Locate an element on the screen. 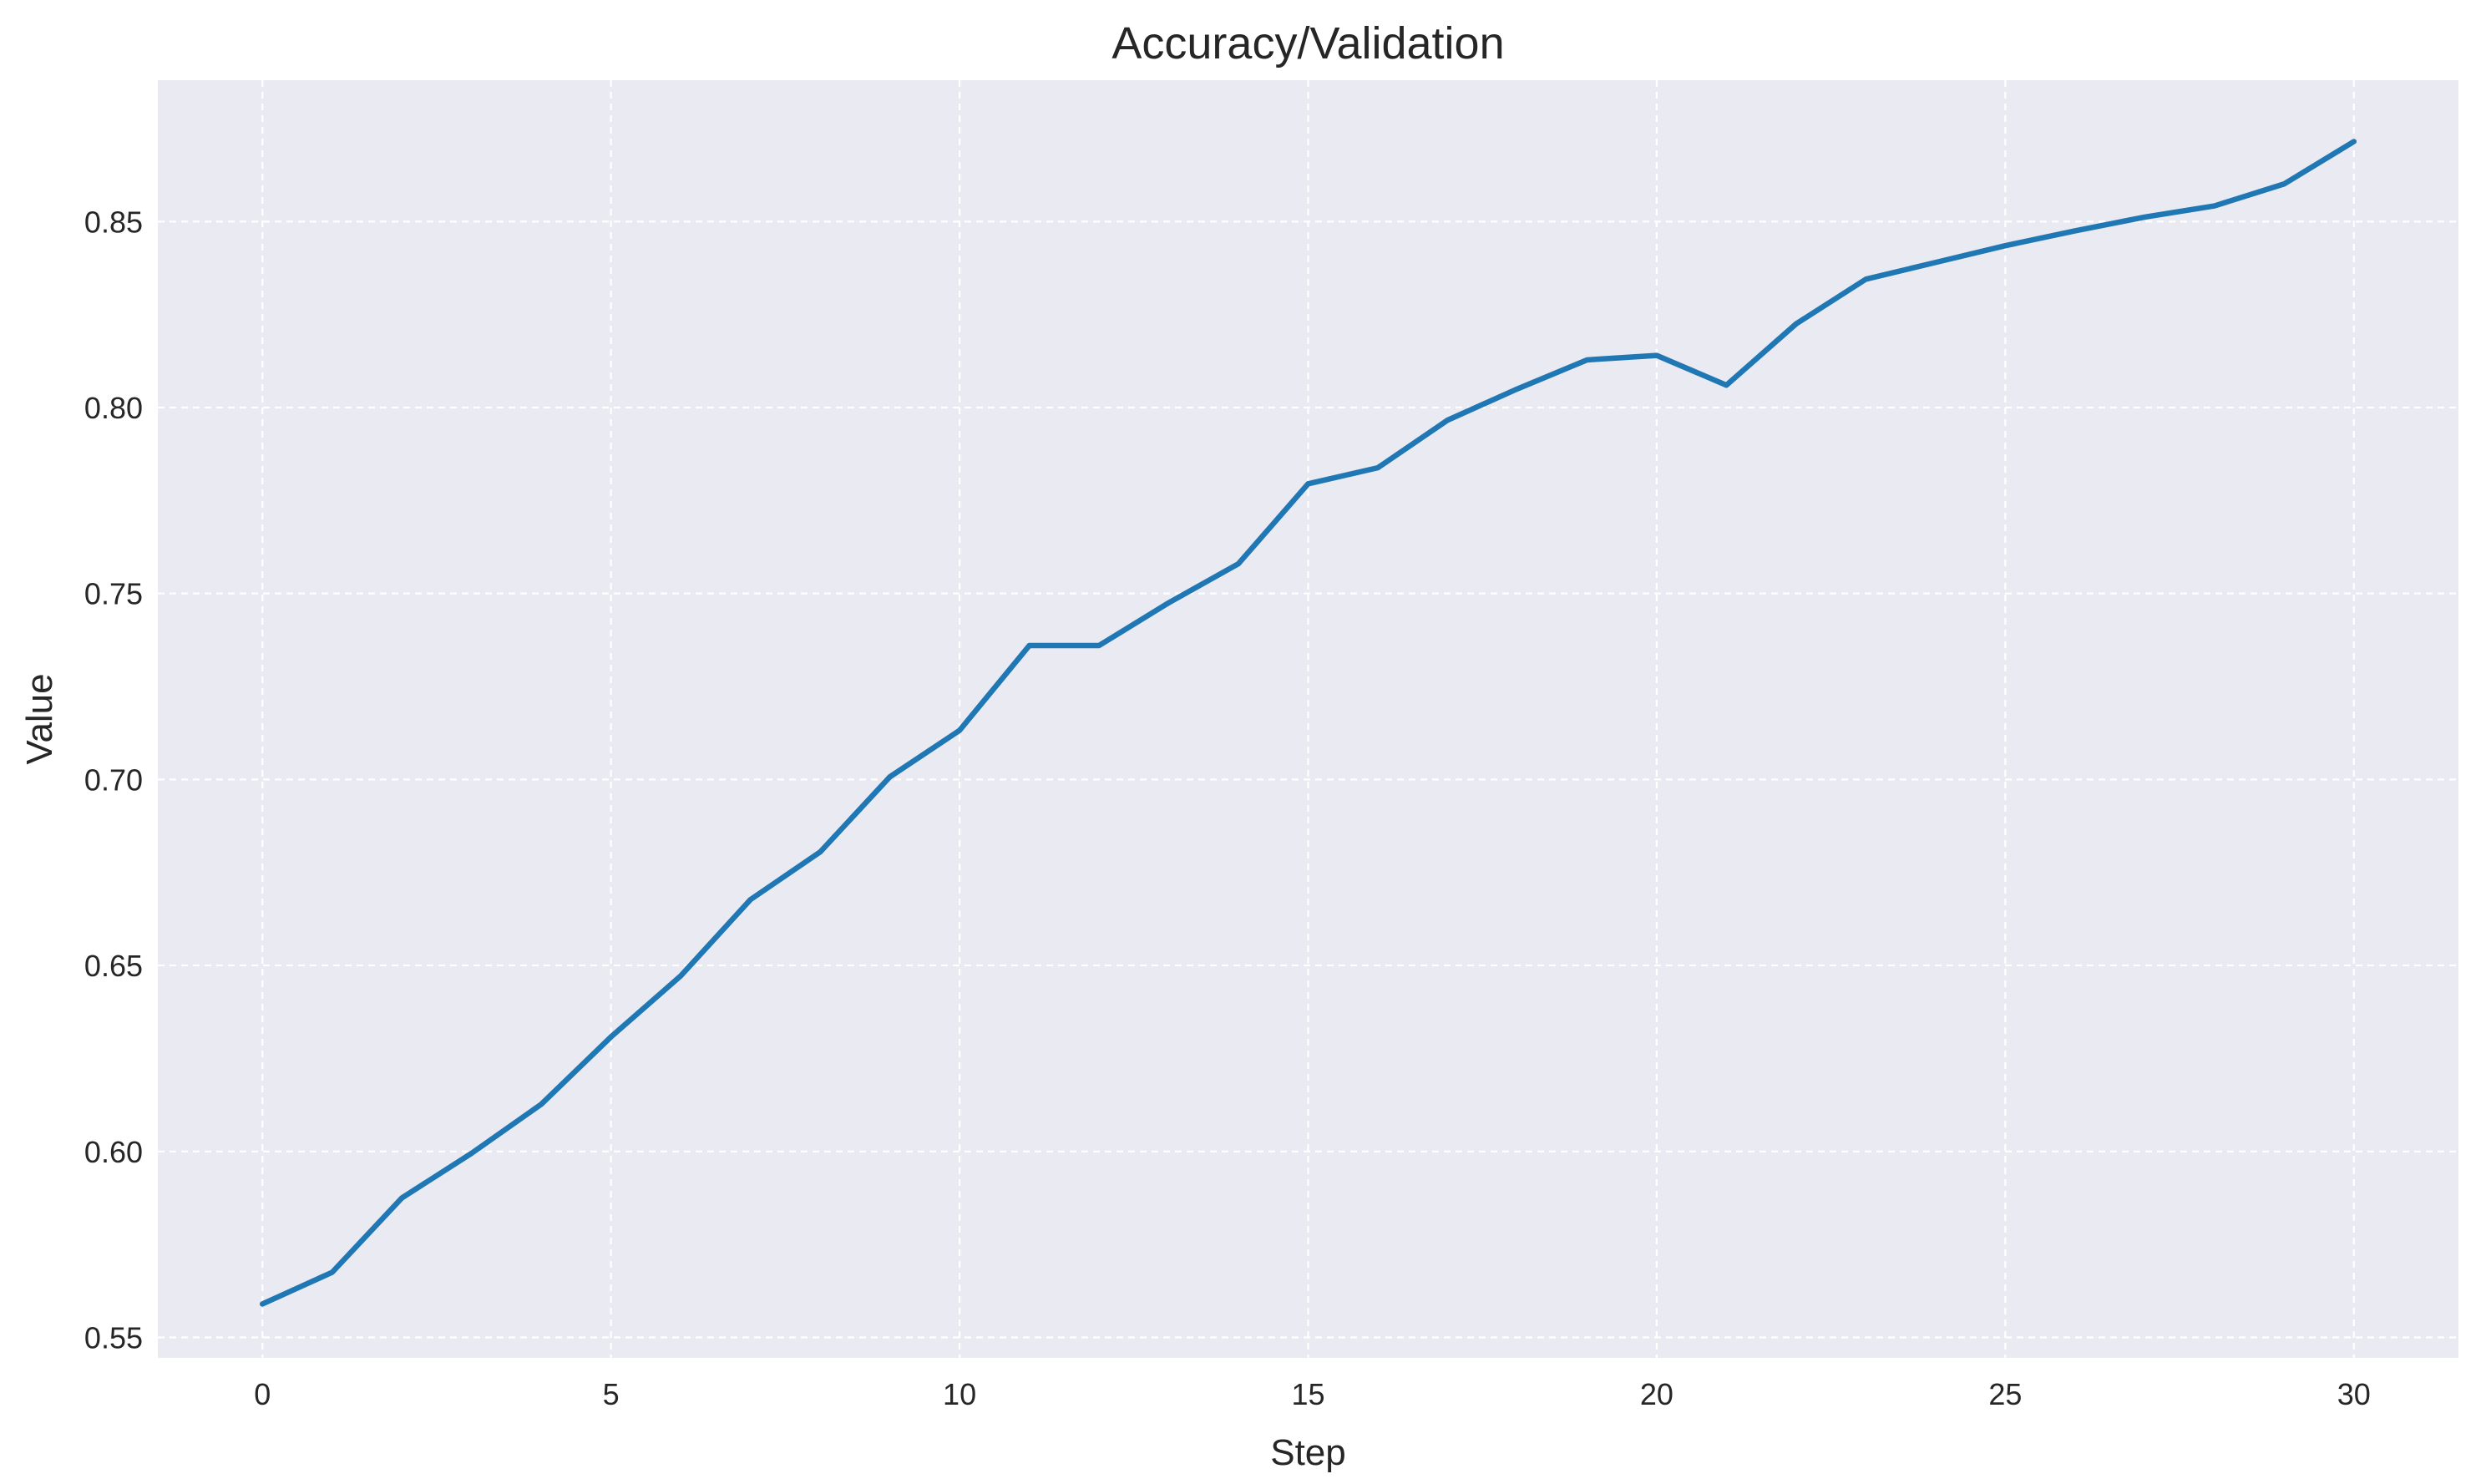 The image size is (2481, 1484). x-tick-label: 10 is located at coordinates (960, 1394).